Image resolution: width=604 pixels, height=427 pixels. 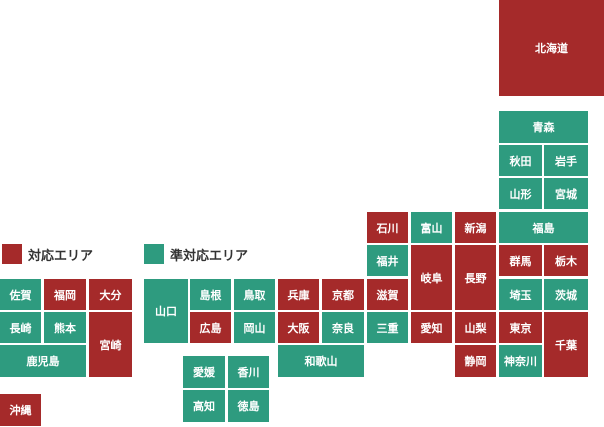 What do you see at coordinates (520, 327) in the screenshot?
I see `pref-tokyo: 東京` at bounding box center [520, 327].